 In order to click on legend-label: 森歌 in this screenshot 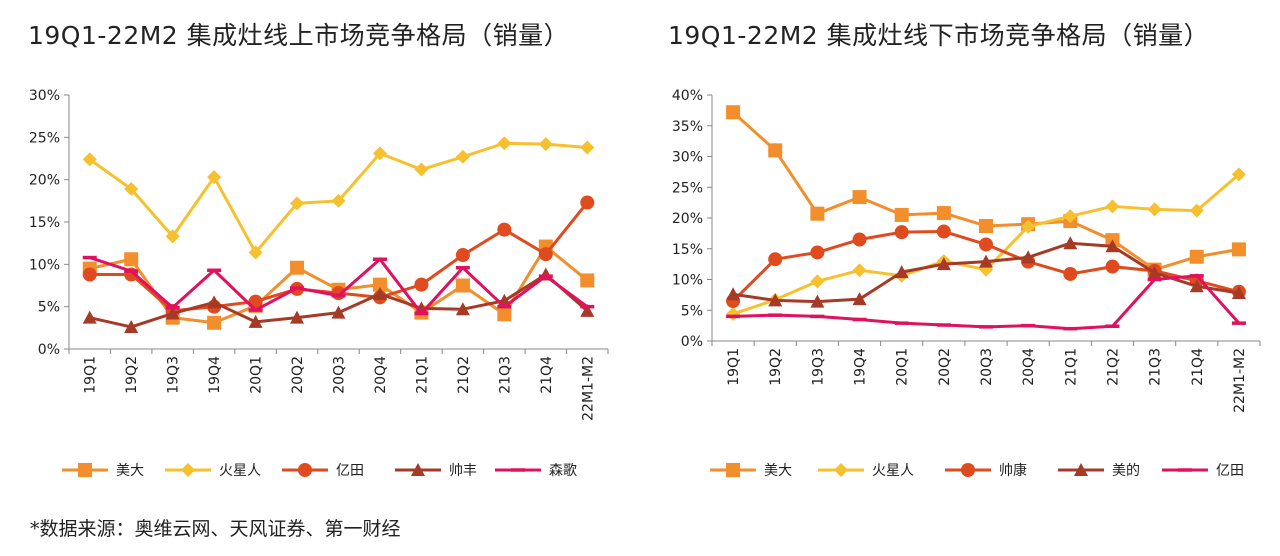, I will do `click(563, 471)`.